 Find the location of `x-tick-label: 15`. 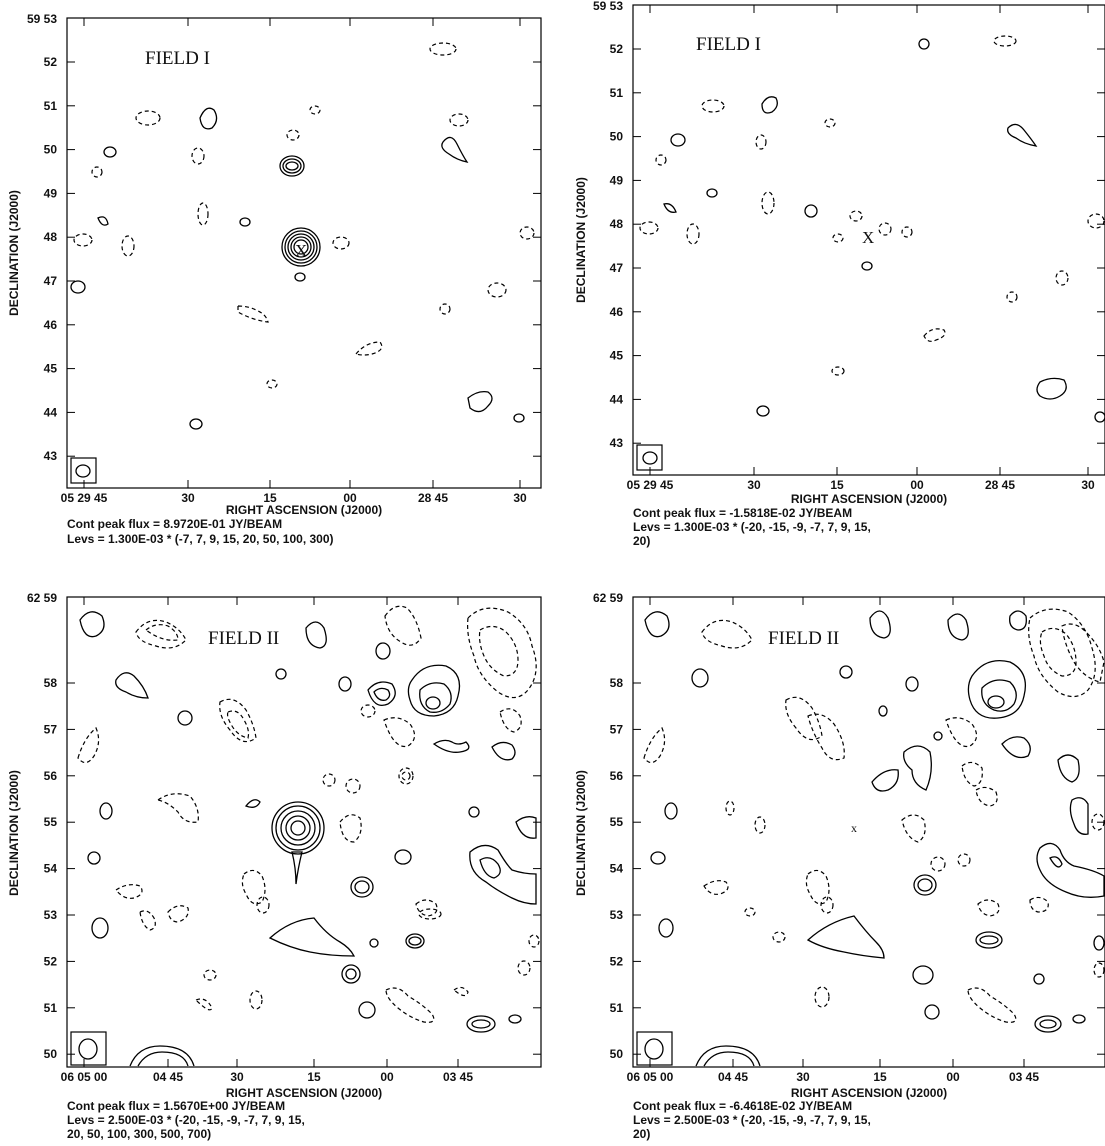

x-tick-label: 15 is located at coordinates (837, 485).